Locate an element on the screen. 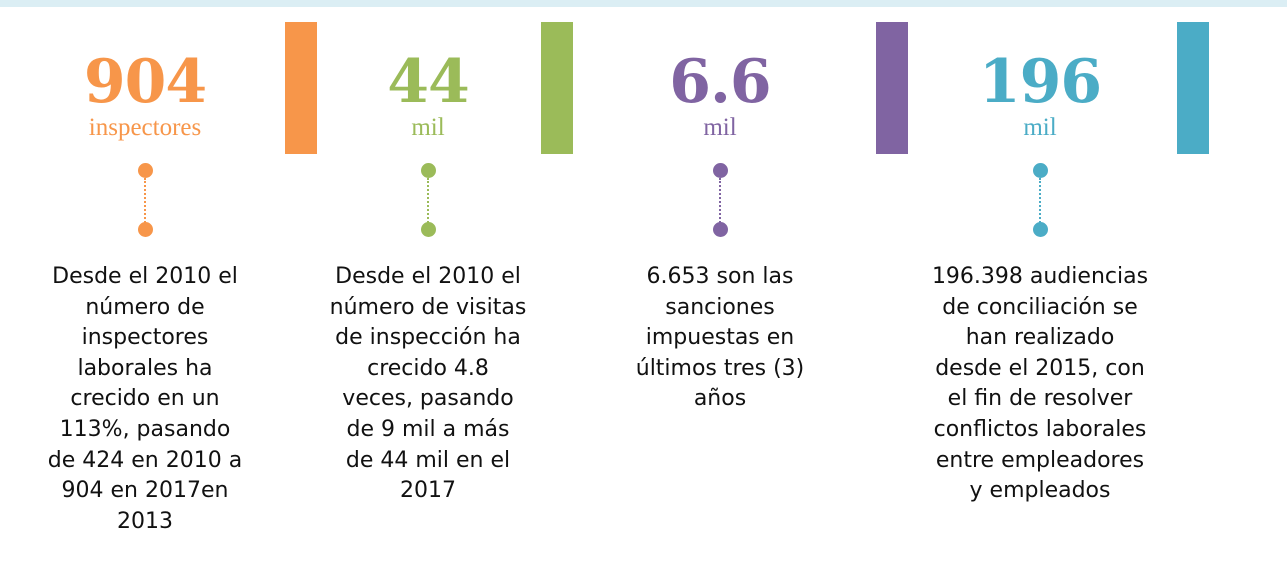  description-line: años is located at coordinates (720, 399).